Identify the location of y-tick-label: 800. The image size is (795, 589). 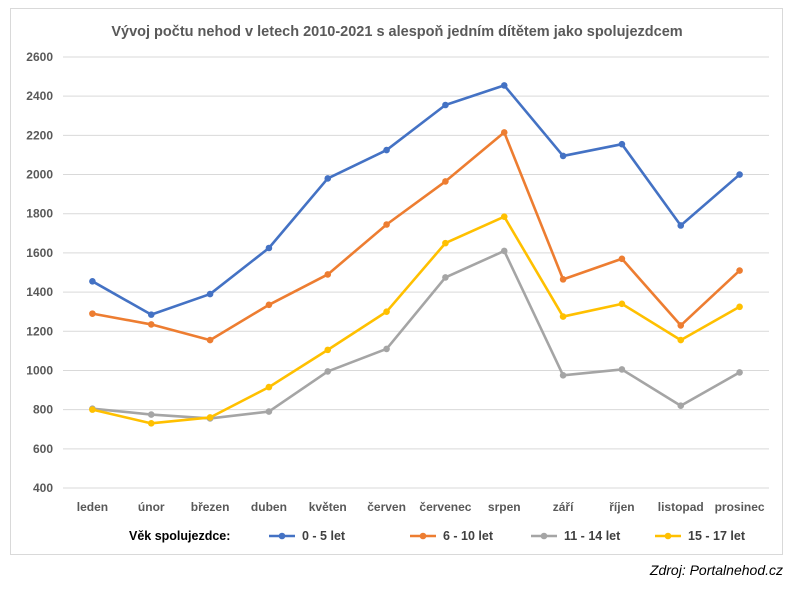
(43, 410).